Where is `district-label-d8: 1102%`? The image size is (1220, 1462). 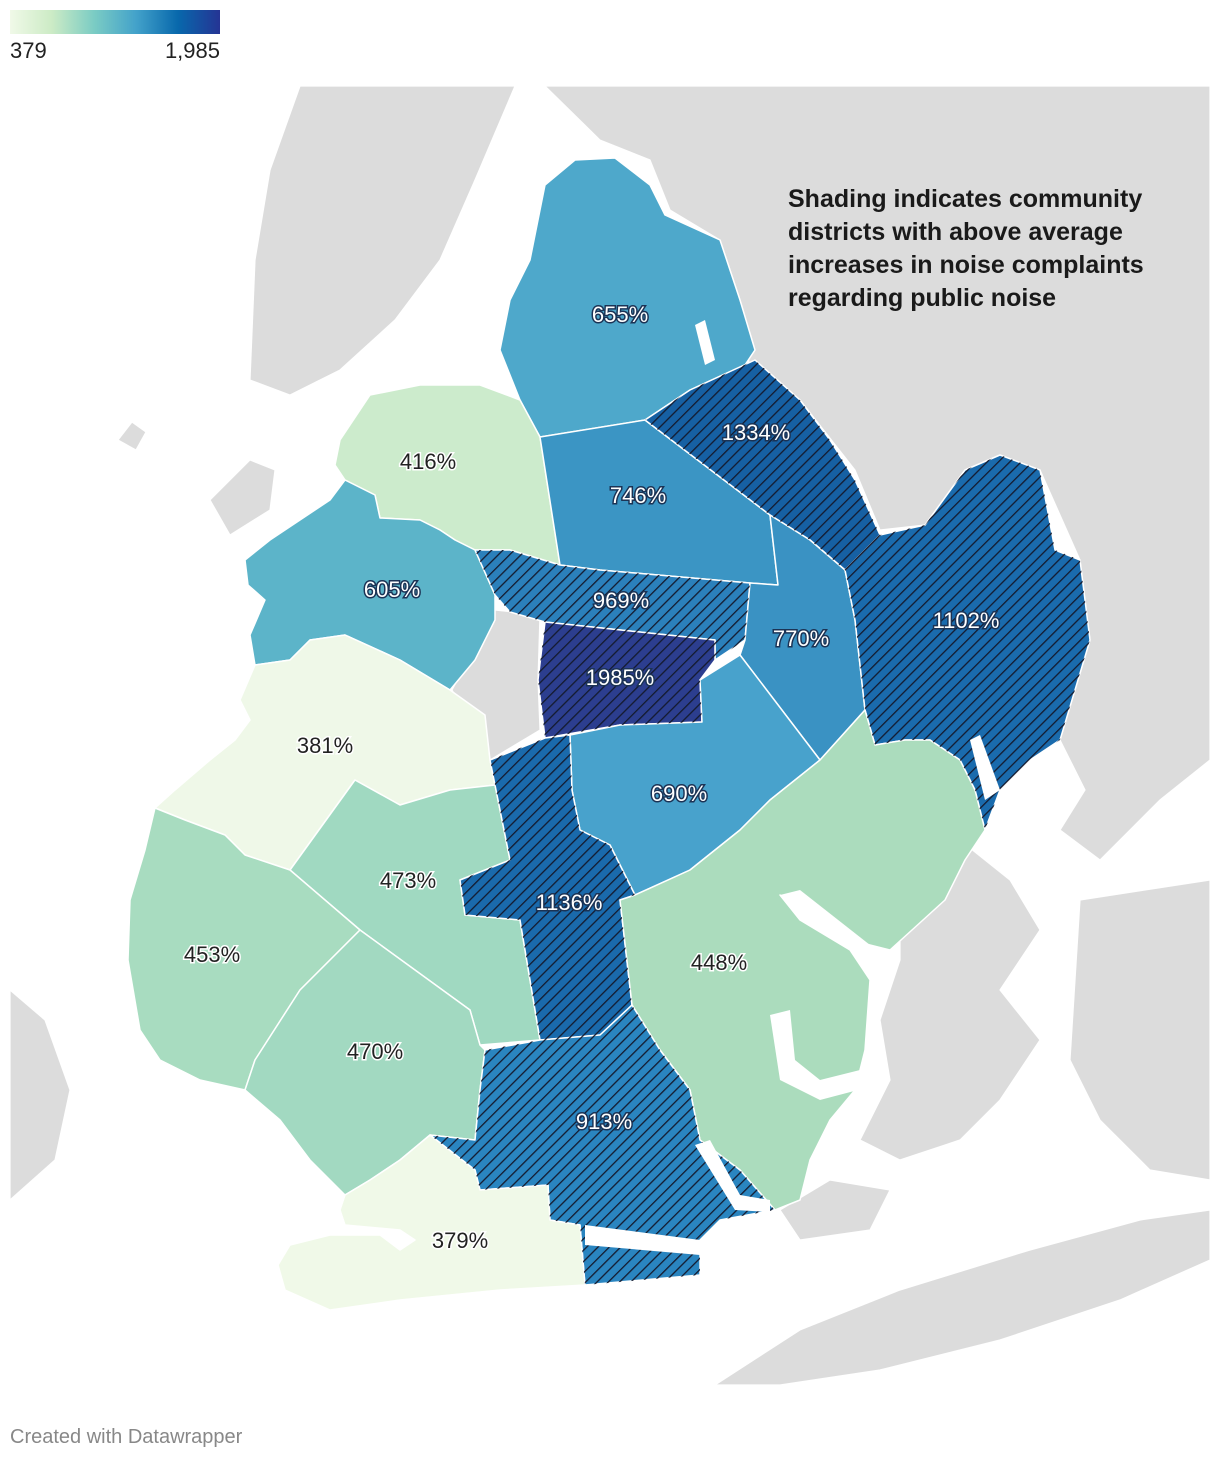
district-label-d8: 1102% is located at coordinates (966, 620).